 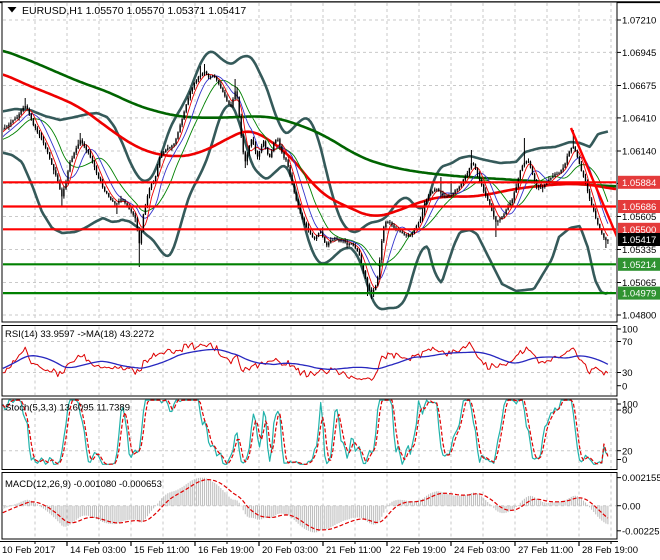 I want to click on svg-text: 15 Feb 11:00, so click(x=161, y=550).